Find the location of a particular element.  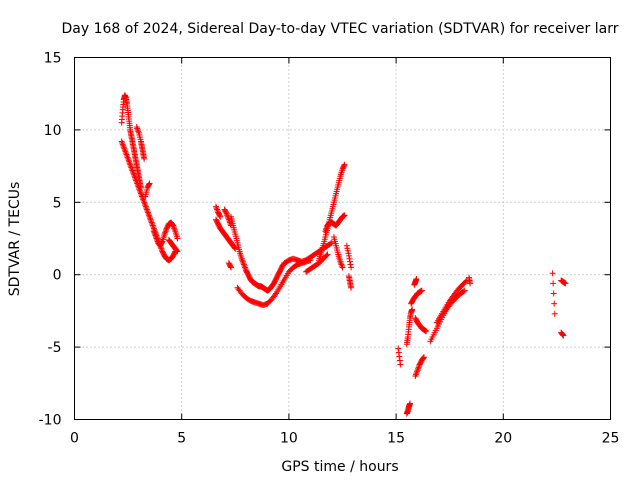

y-tick-label: 10 is located at coordinates (53, 131).